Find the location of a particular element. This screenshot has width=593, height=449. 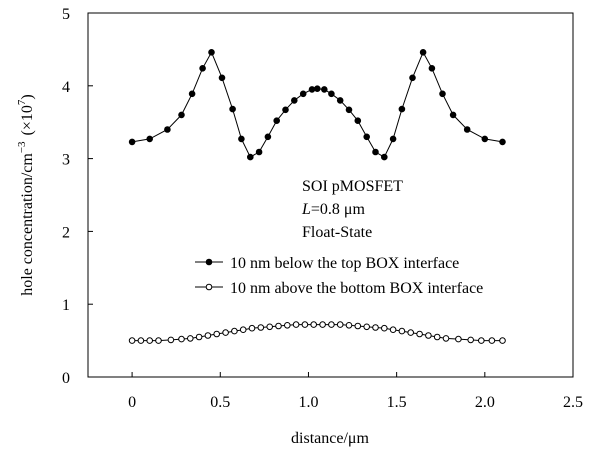

legend-marker-open is located at coordinates (209, 287).